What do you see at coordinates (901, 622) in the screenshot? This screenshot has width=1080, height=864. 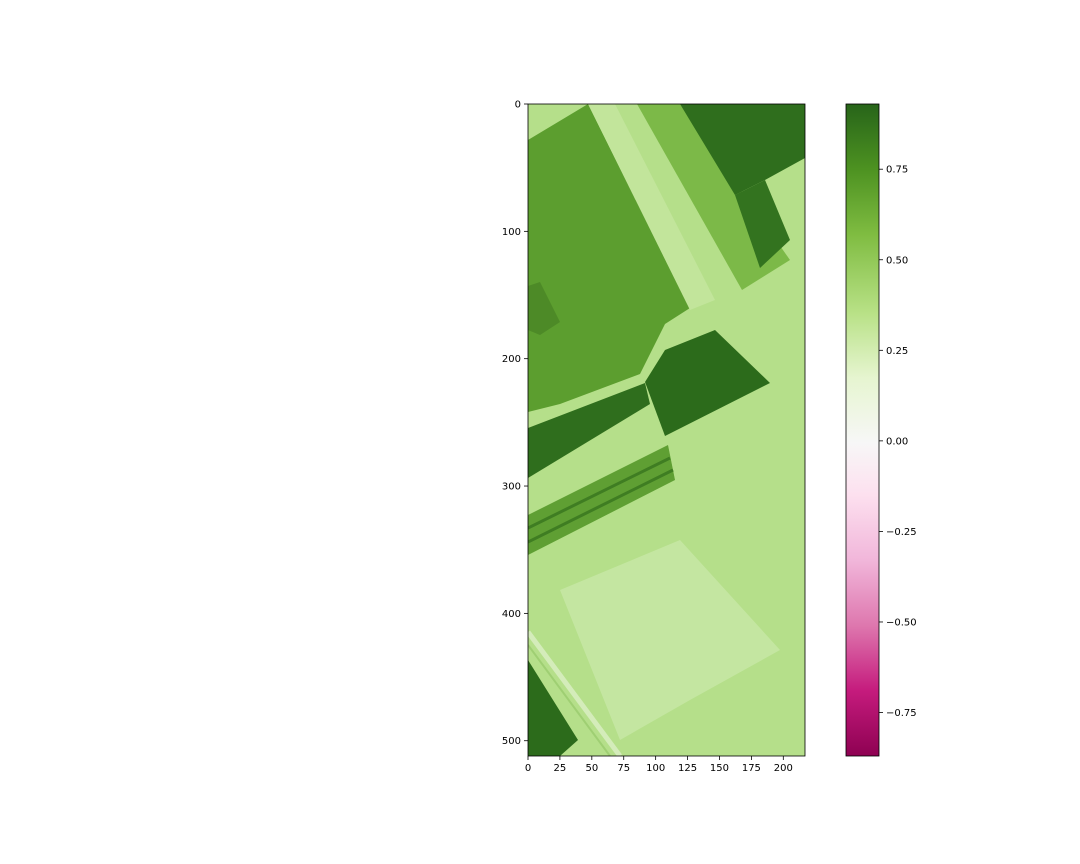 I see `colorbar-tick-label: −0.50` at bounding box center [901, 622].